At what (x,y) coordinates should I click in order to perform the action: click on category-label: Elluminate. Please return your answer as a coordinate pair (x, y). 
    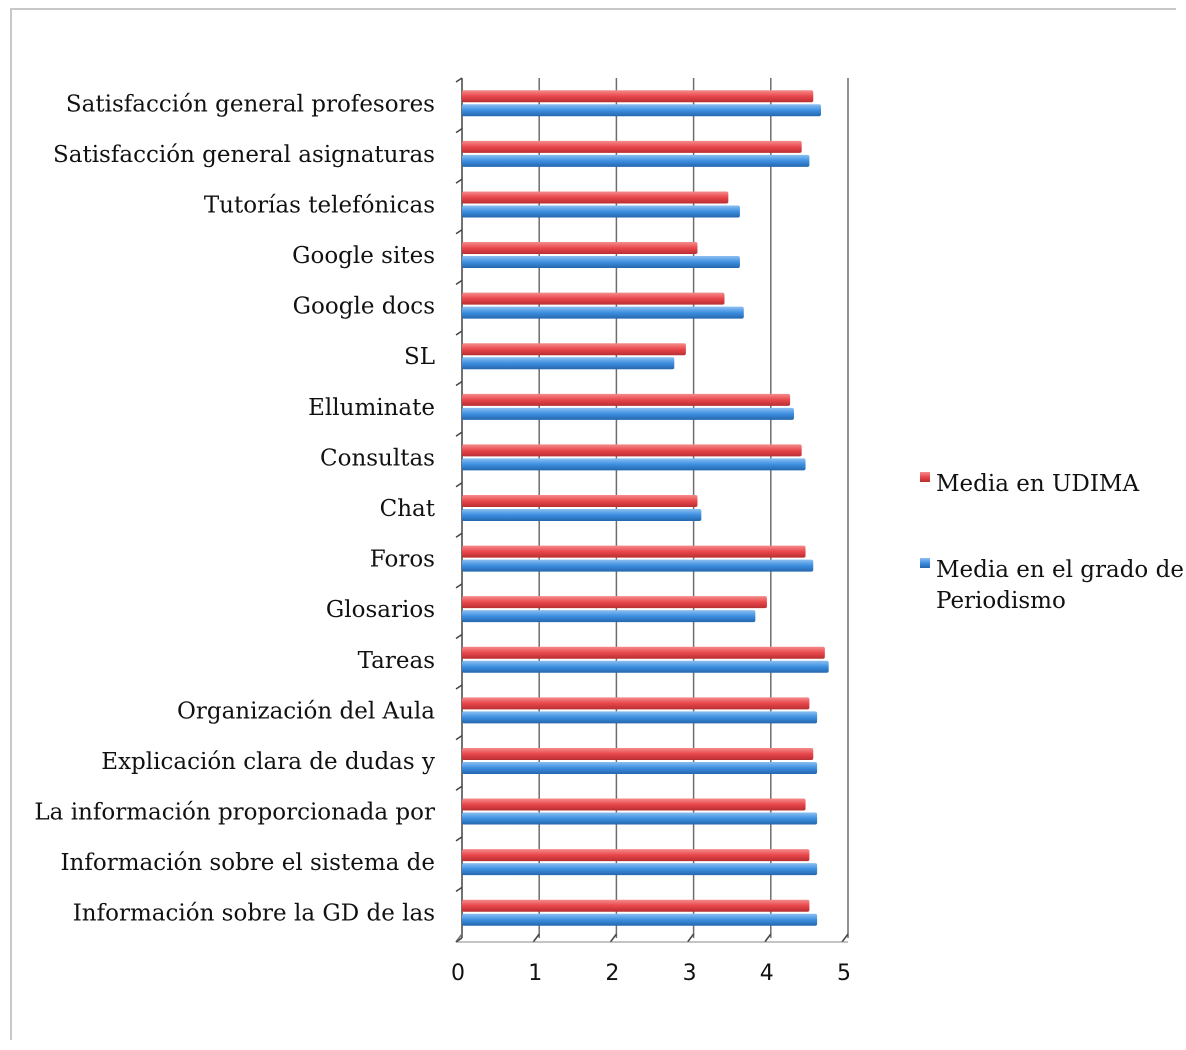
    Looking at the image, I should click on (371, 408).